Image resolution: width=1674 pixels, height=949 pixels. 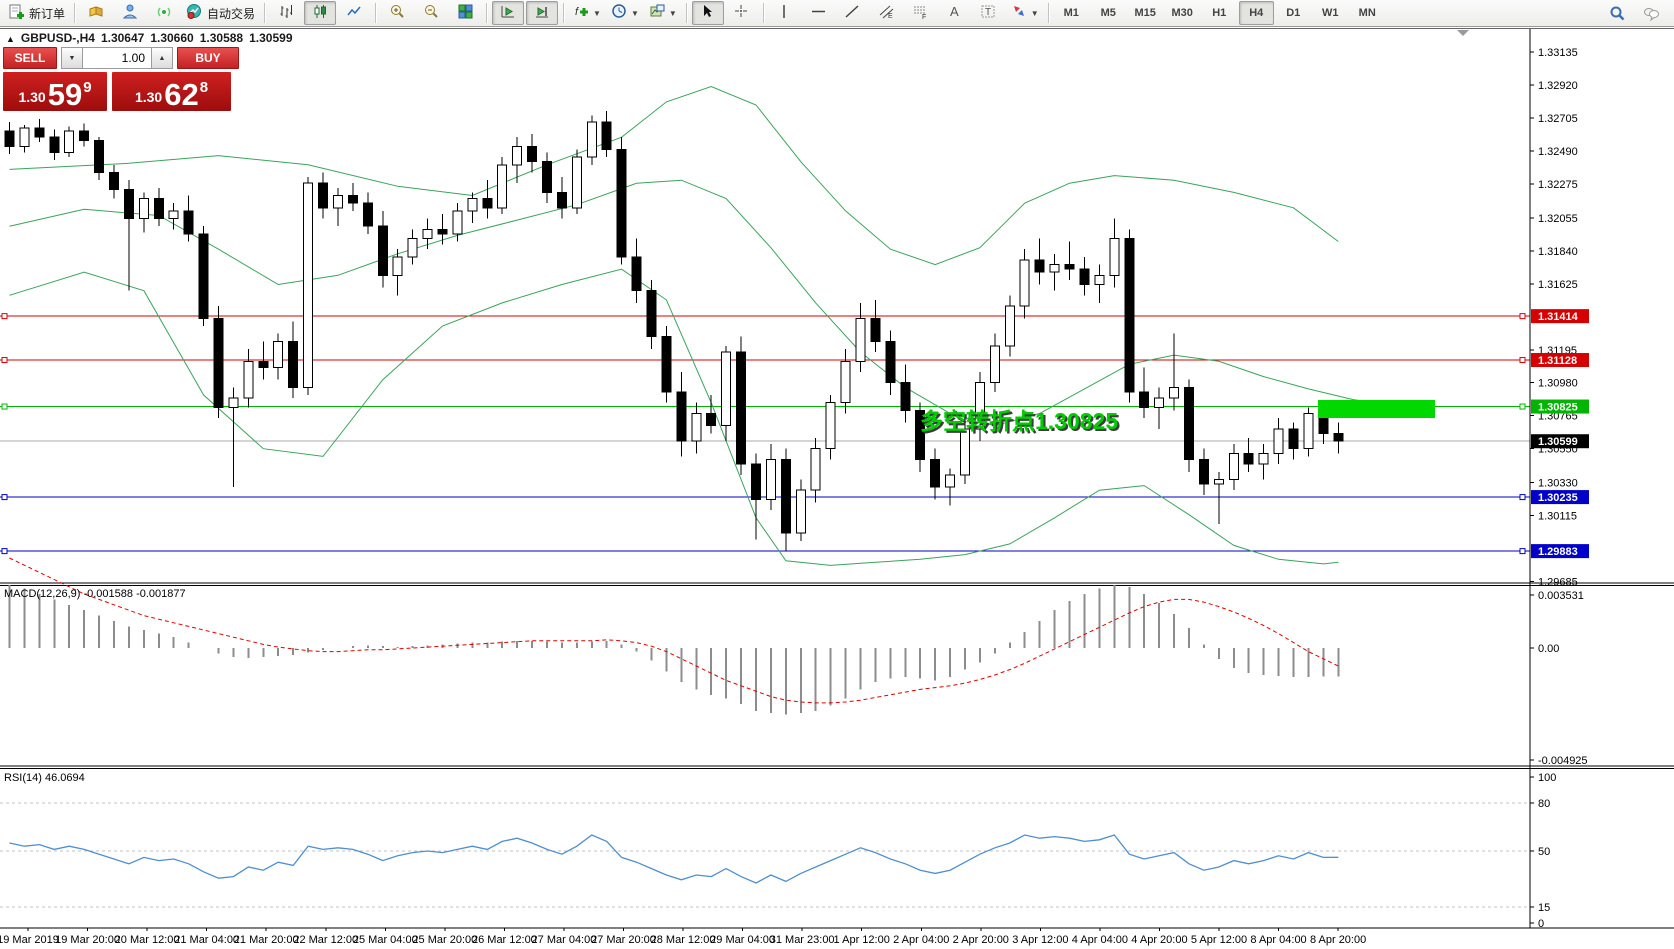 I want to click on price-axis-label: 1.30980, so click(x=1558, y=384).